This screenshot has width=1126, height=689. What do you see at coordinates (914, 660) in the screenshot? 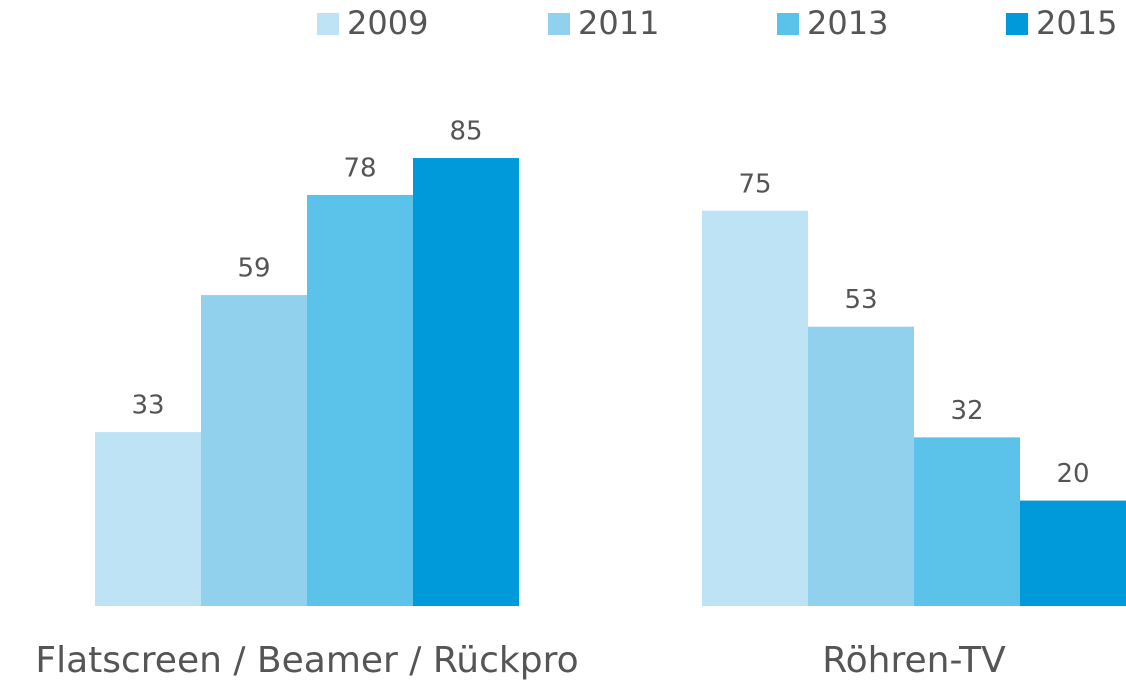
I see `category-label: Röhren-TV` at bounding box center [914, 660].